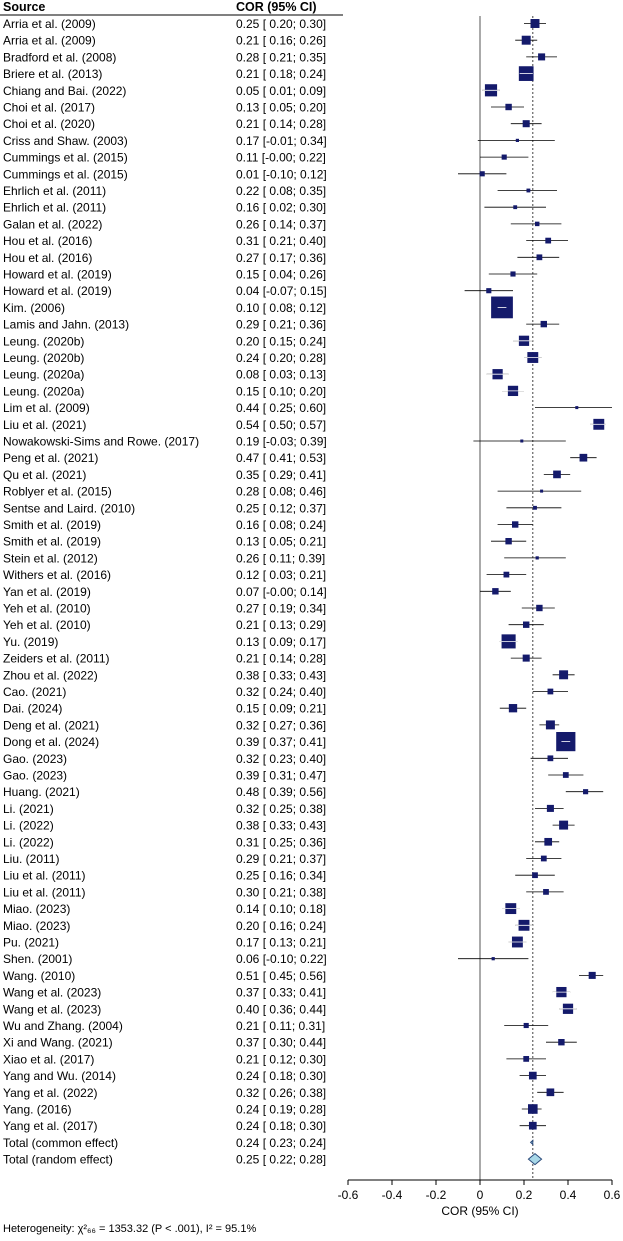  Describe the element at coordinates (281, 976) in the screenshot. I see `study-estimate-ci: 0.51 [ 0.45; 0.56]` at that location.